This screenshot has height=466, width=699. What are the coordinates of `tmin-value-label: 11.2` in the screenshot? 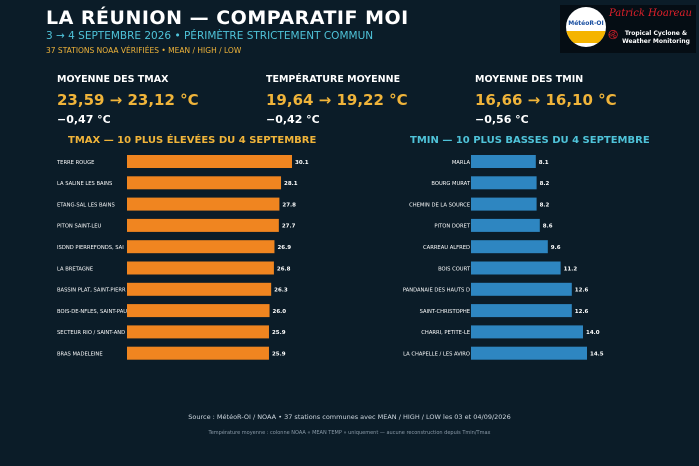 It's located at (571, 269).